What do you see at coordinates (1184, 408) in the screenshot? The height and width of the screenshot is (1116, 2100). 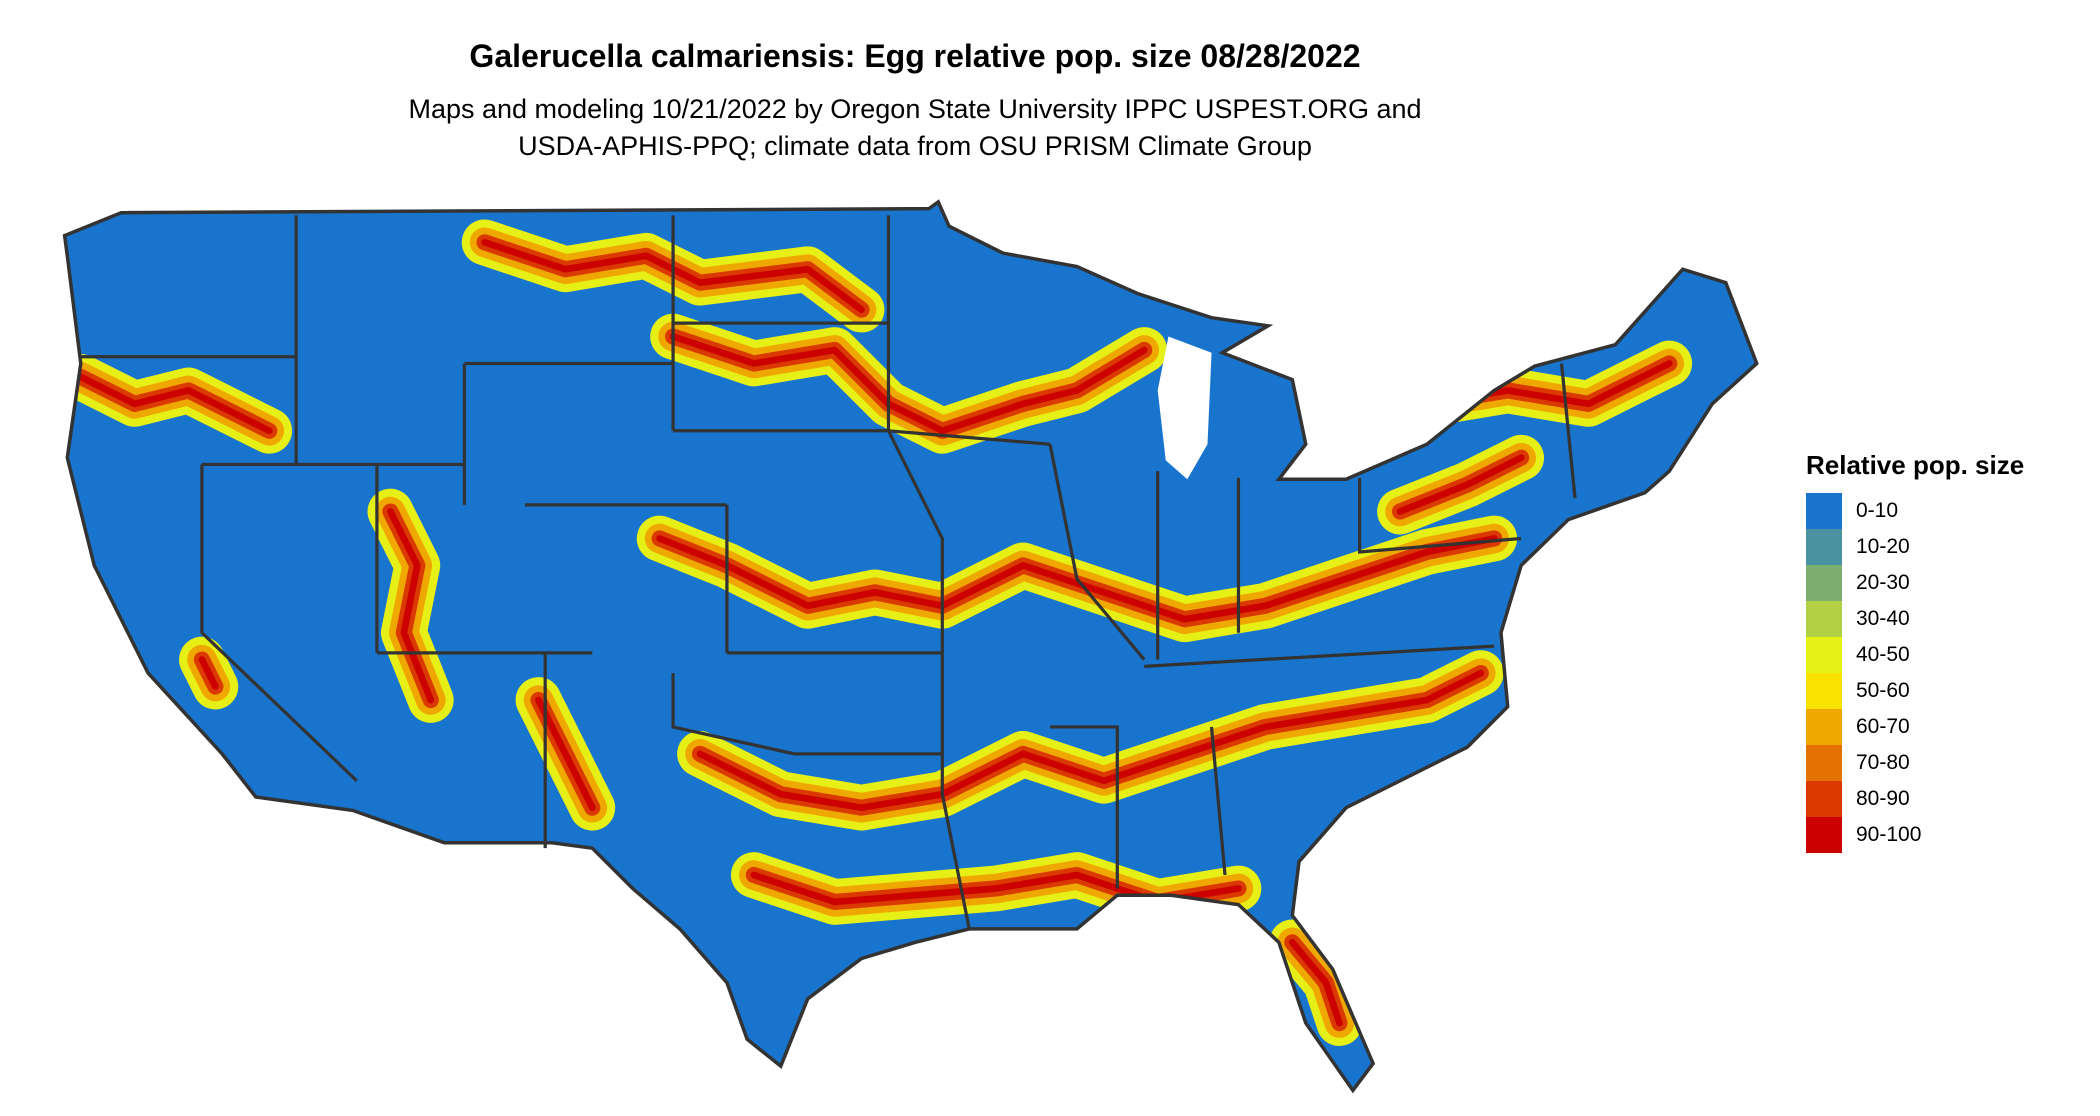 I see `lake-michigan` at bounding box center [1184, 408].